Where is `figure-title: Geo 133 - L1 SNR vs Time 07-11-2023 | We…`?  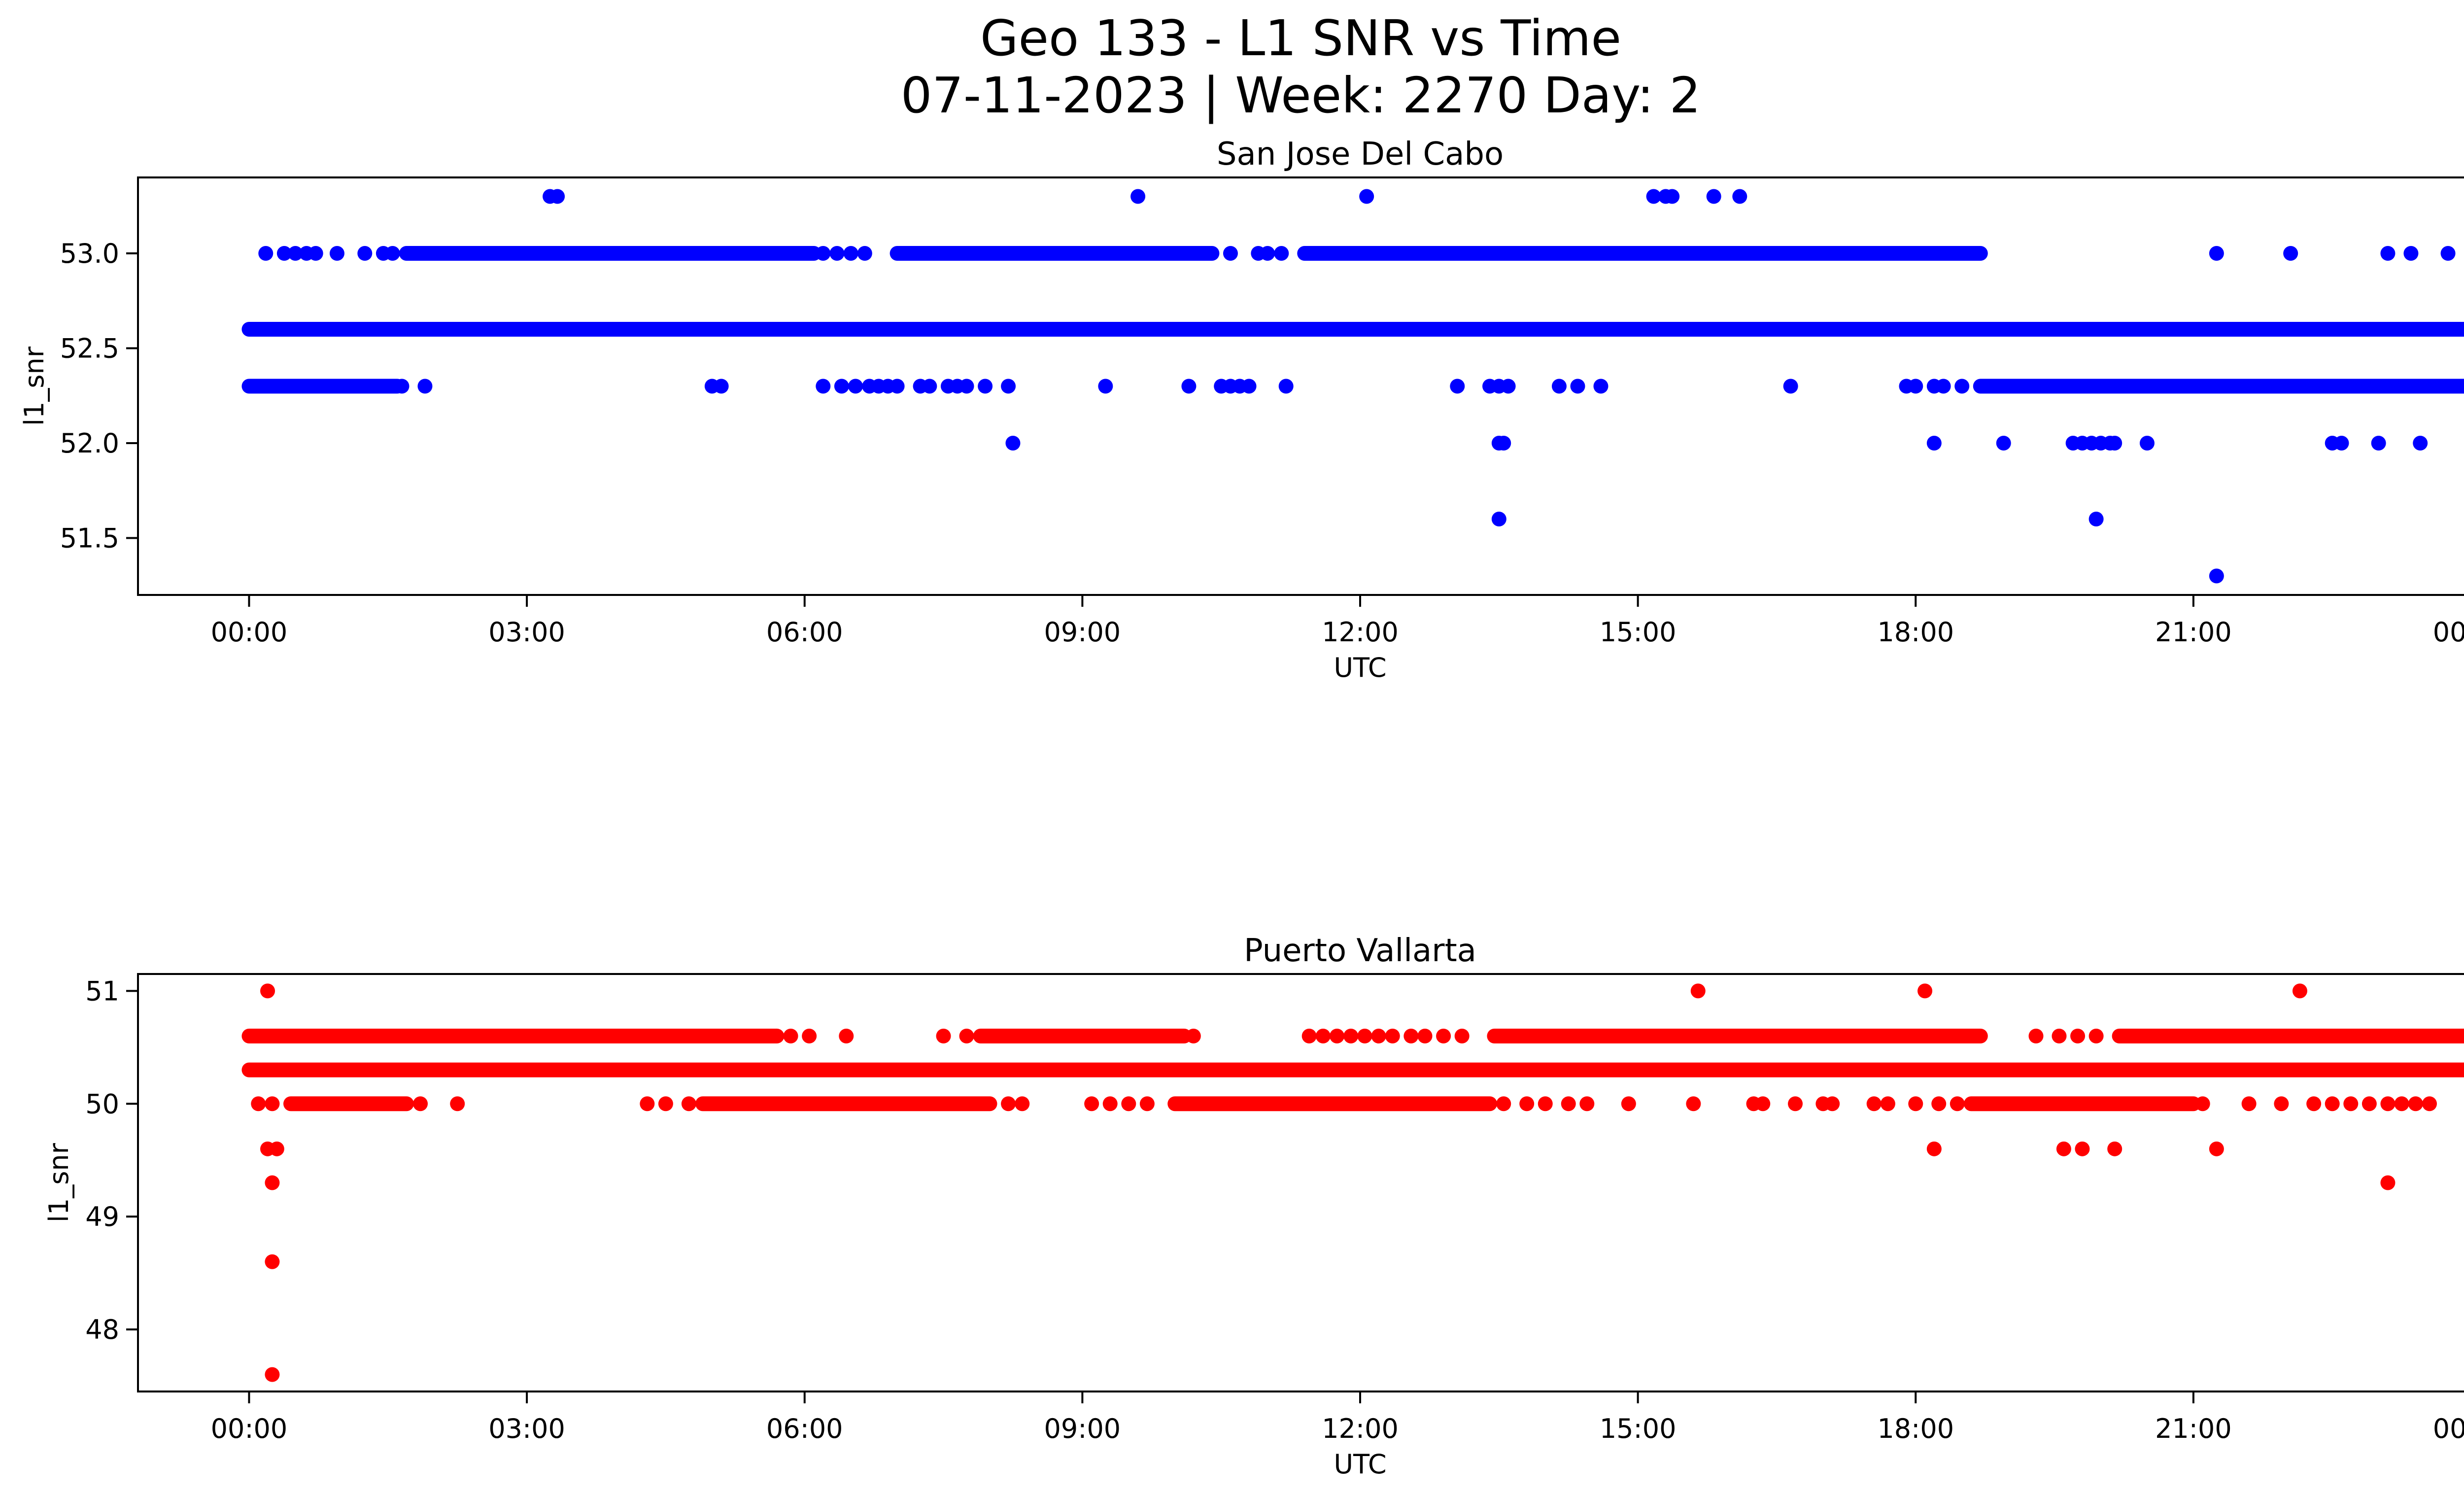 figure-title: Geo 133 - L1 SNR vs Time 07-11-2023 | We… is located at coordinates (1232, 67).